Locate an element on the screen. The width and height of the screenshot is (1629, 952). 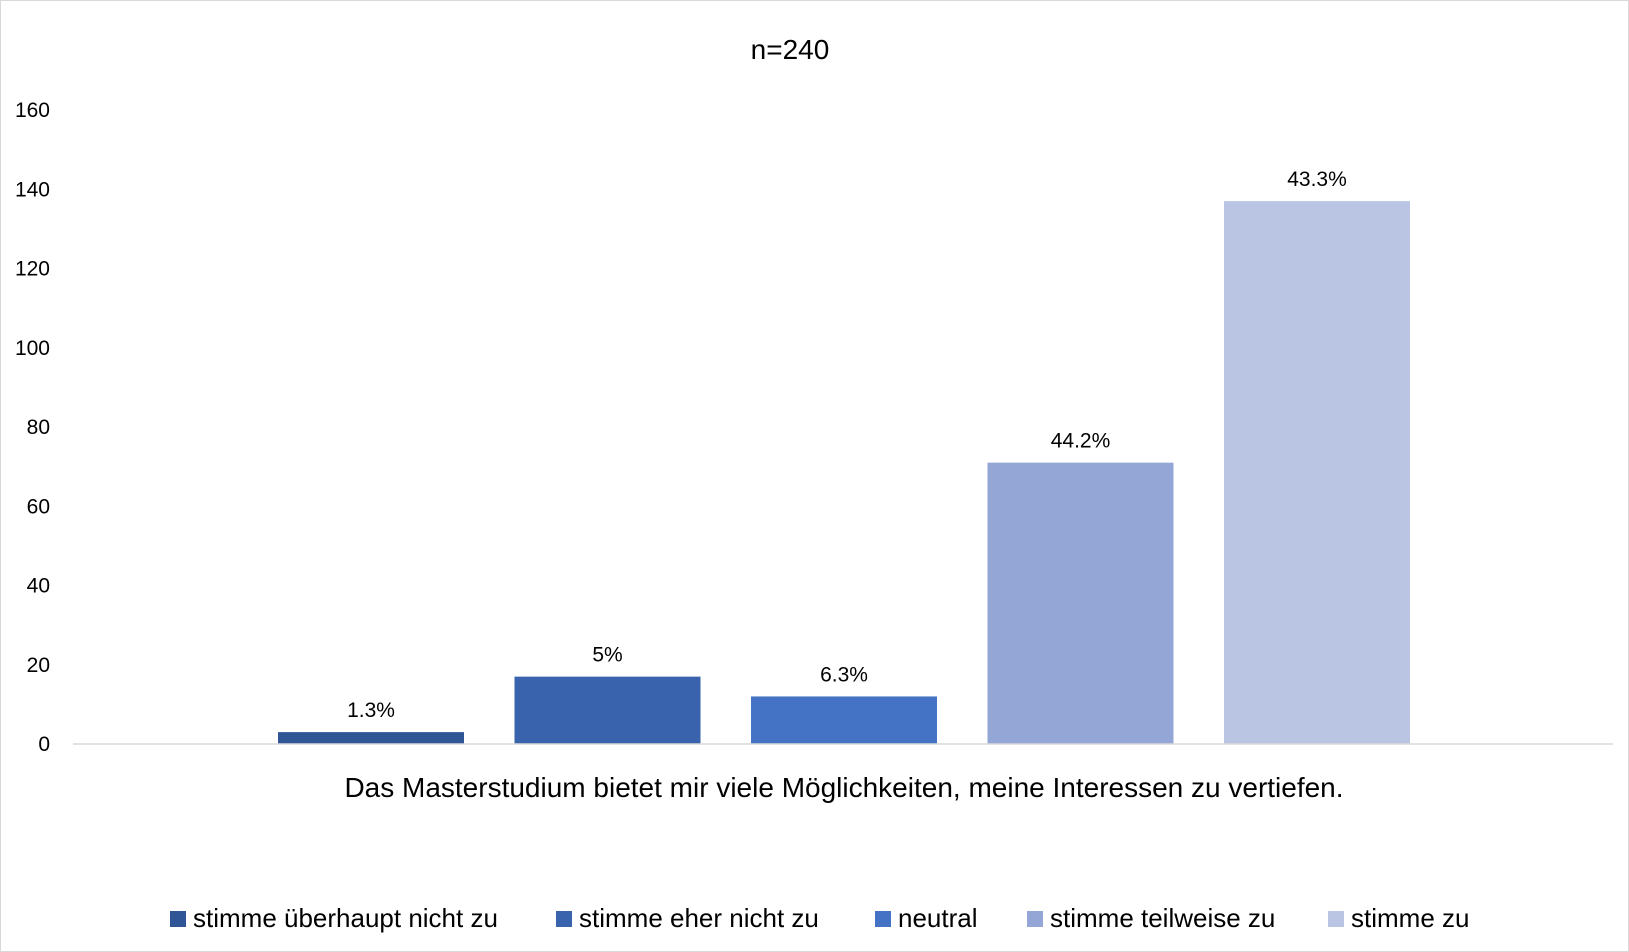
y-tick-label: 60 is located at coordinates (38, 506).